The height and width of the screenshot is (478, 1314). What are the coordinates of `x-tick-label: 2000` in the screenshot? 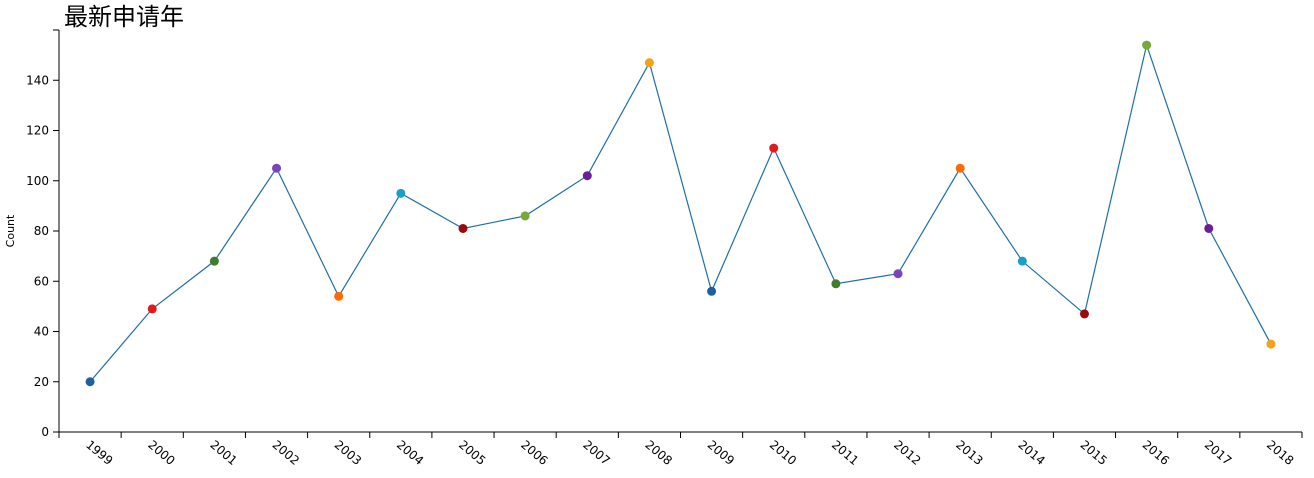 It's located at (161, 453).